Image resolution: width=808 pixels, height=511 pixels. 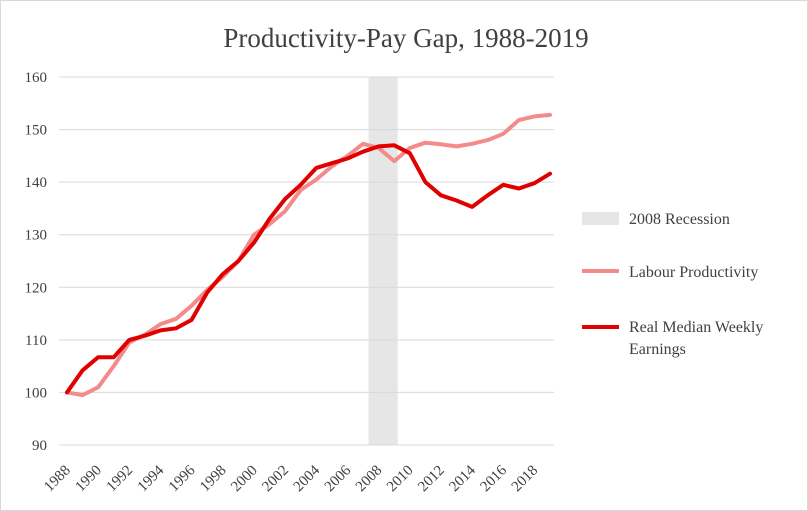 I want to click on legend-label-line: Earnings, so click(x=657, y=349).